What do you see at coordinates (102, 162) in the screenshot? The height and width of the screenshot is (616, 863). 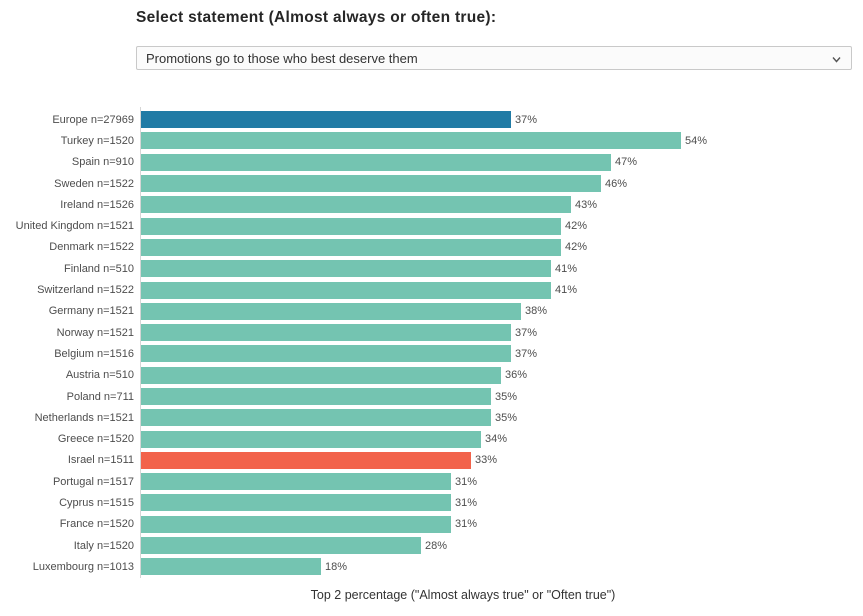 I see `category-label: Spain n=910` at bounding box center [102, 162].